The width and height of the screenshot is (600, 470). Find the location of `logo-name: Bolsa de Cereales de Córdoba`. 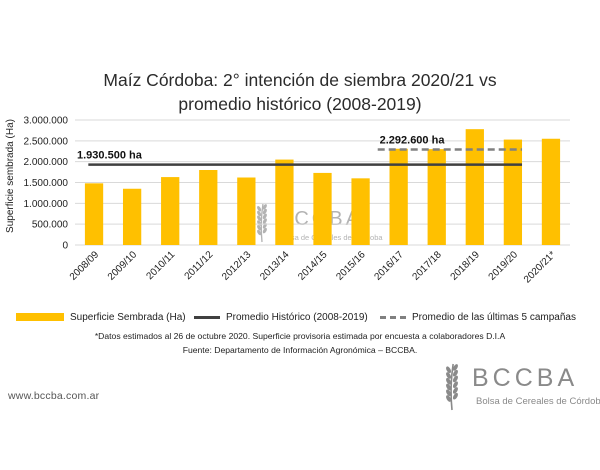

logo-name: Bolsa de Cereales de Córdoba is located at coordinates (538, 401).